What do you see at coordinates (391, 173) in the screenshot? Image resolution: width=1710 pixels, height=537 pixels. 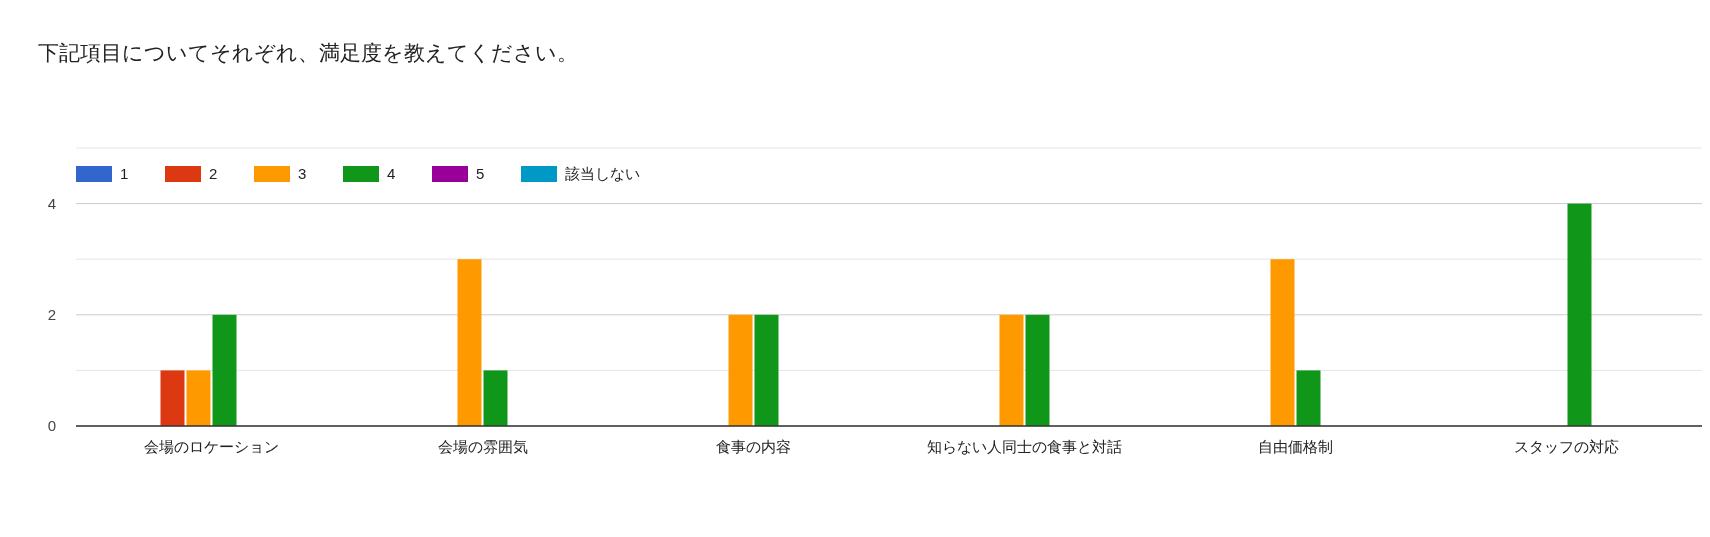 I see `legend-label: 4` at bounding box center [391, 173].